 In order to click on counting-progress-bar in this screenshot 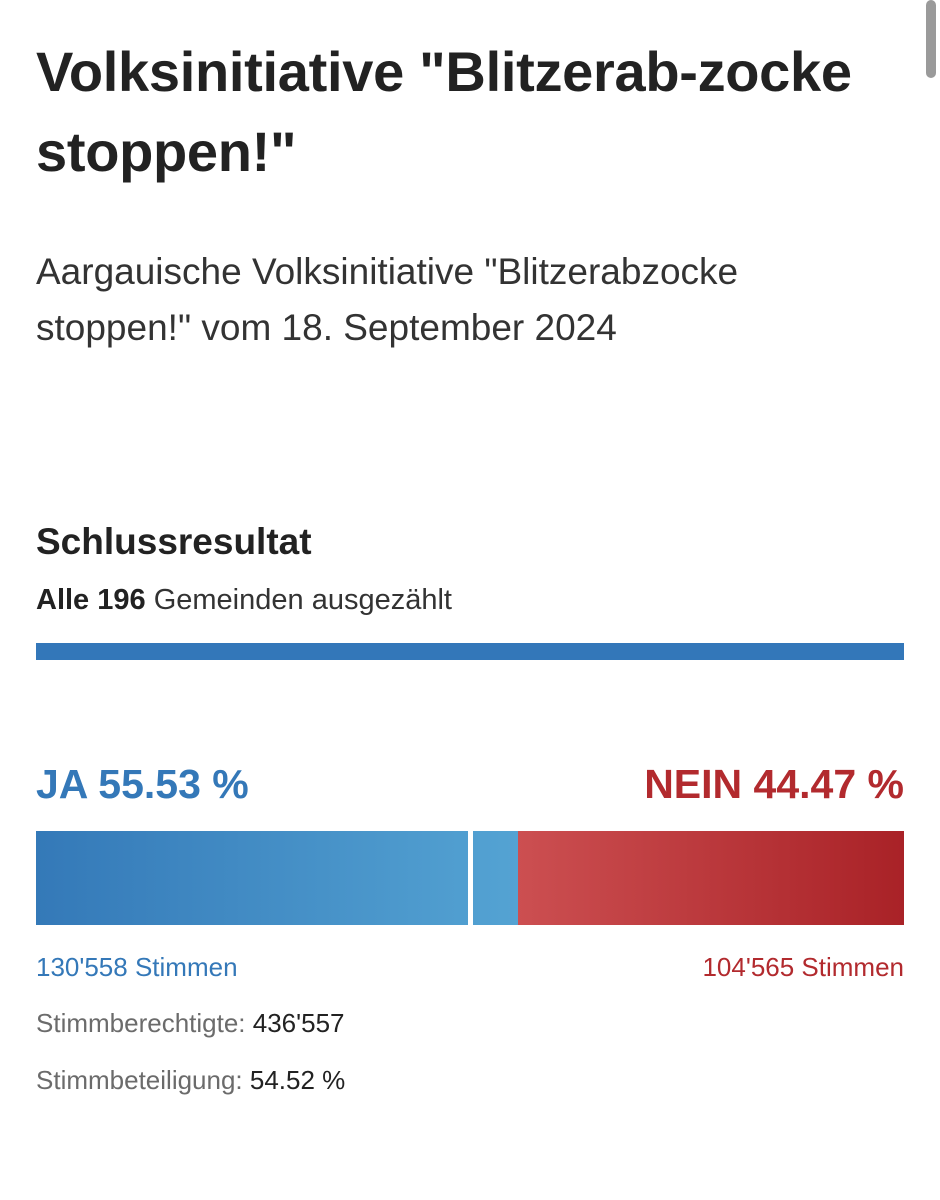, I will do `click(470, 651)`.